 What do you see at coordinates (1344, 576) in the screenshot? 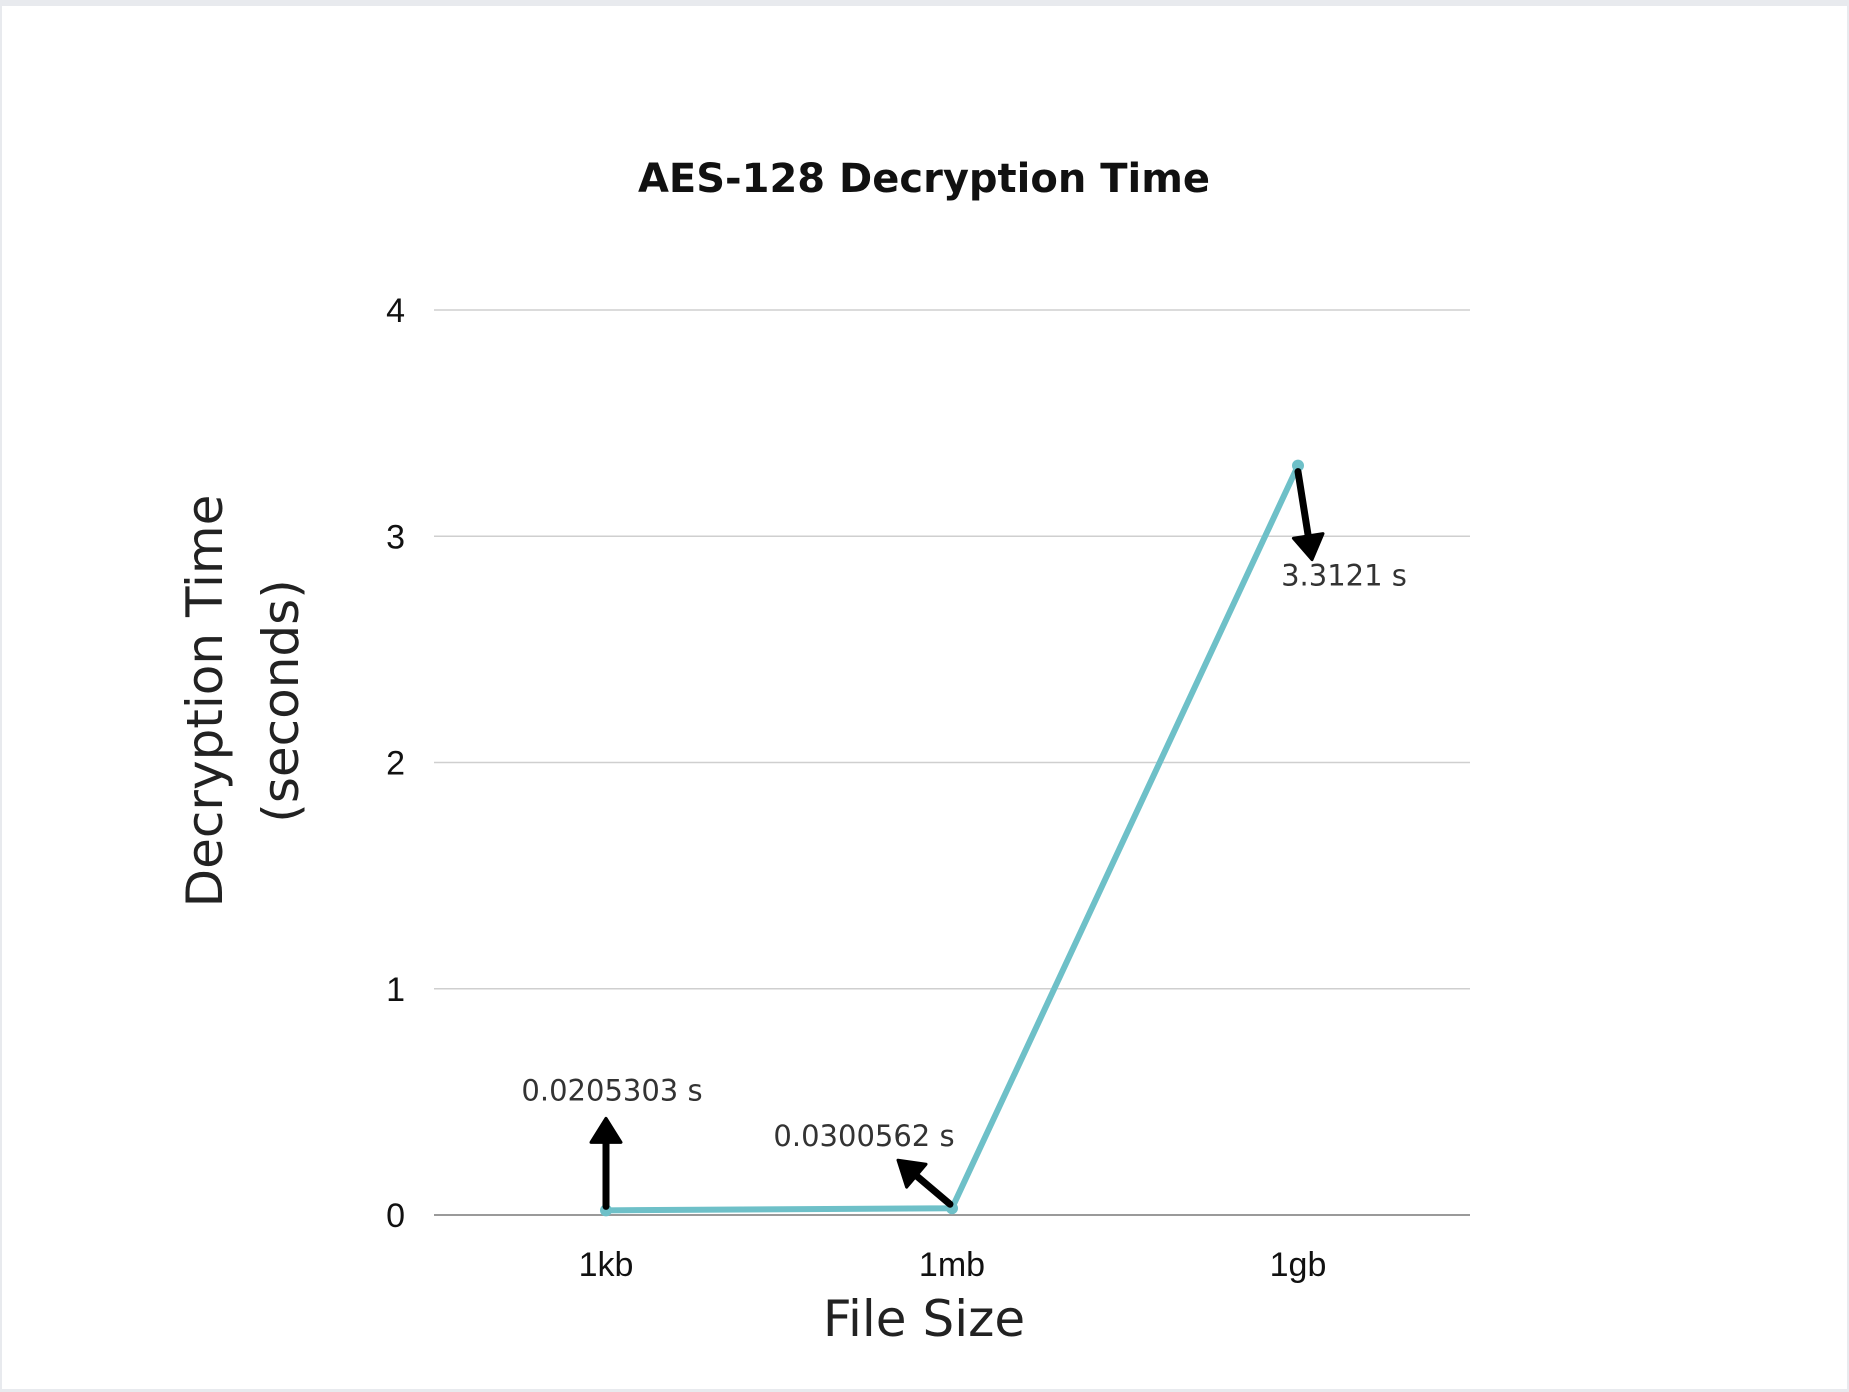
I see `annotation-label: 3.3121 s` at bounding box center [1344, 576].